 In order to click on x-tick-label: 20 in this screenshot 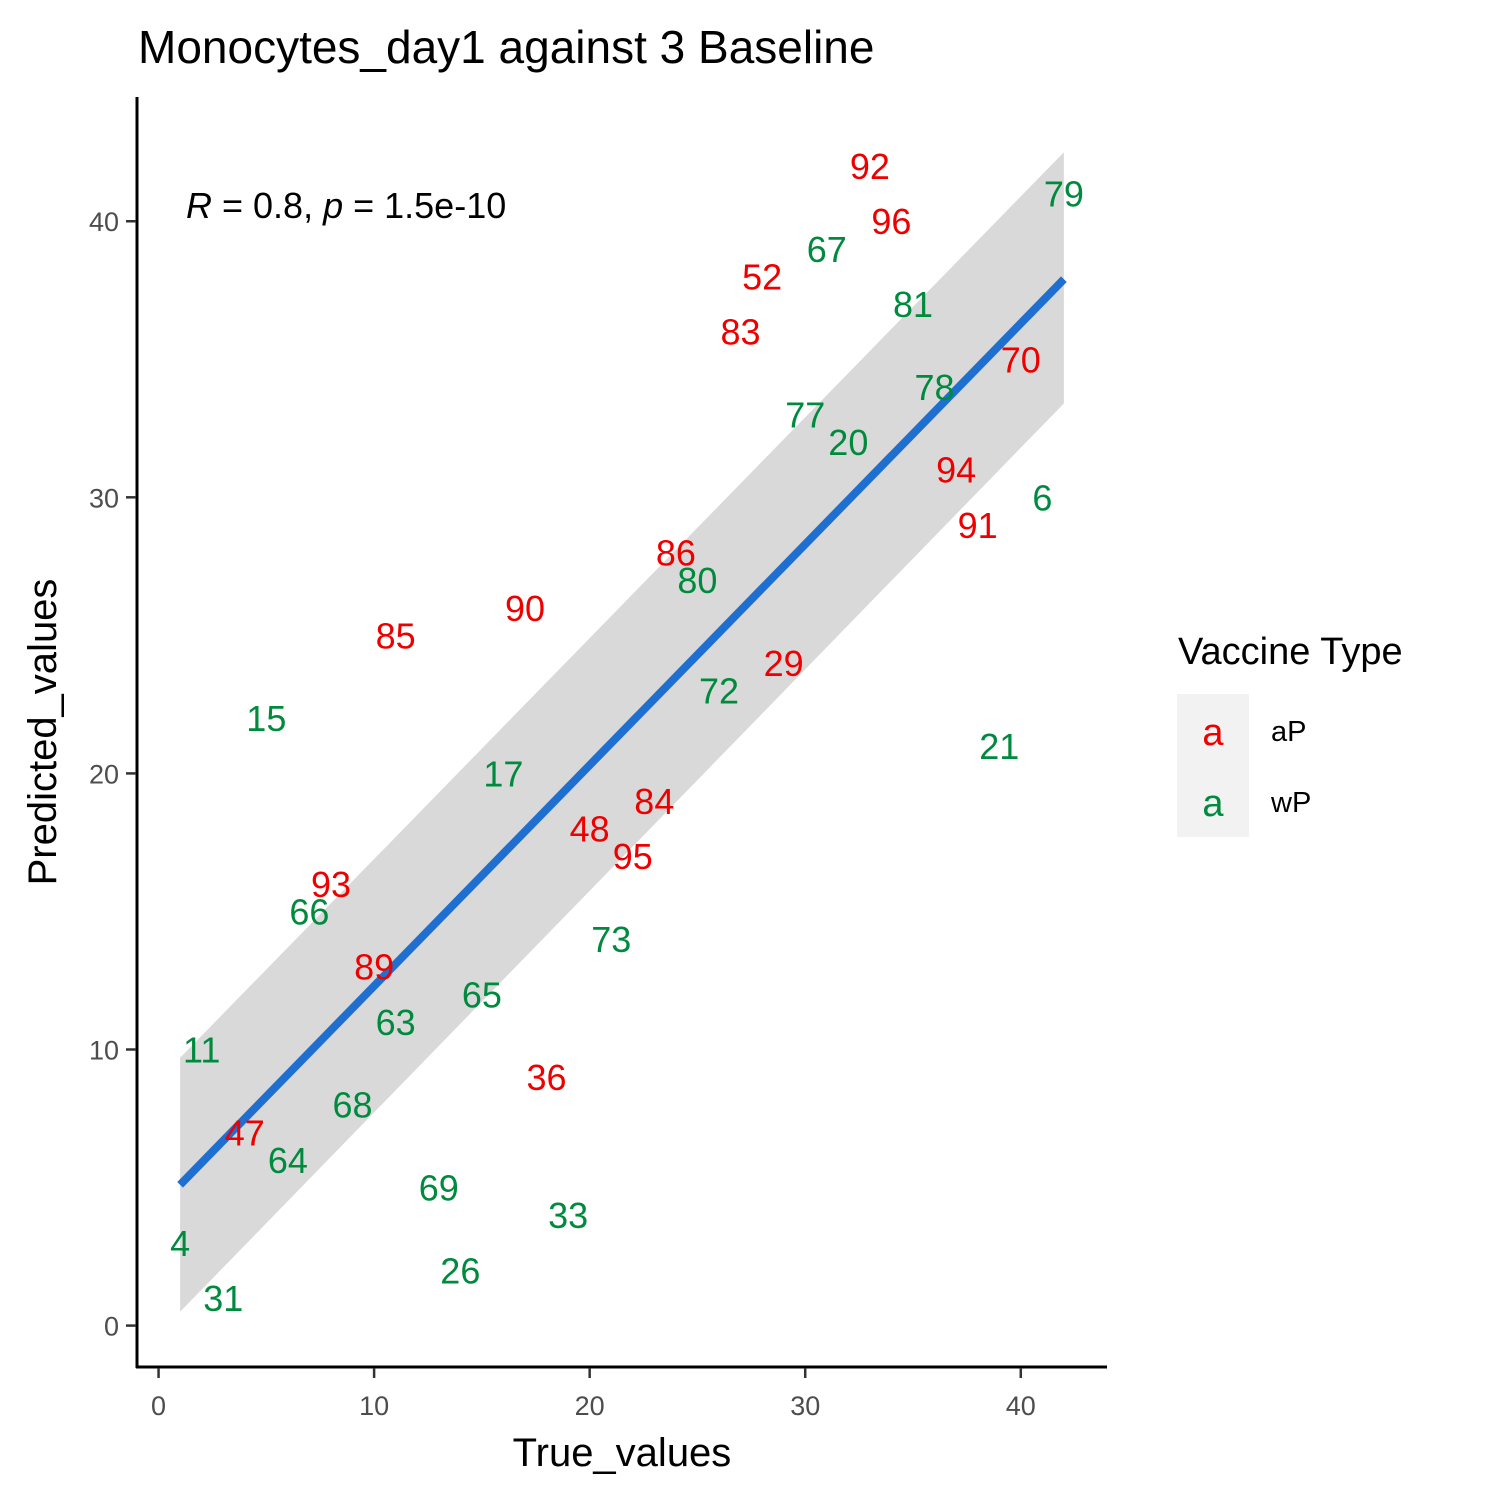, I will do `click(590, 1406)`.